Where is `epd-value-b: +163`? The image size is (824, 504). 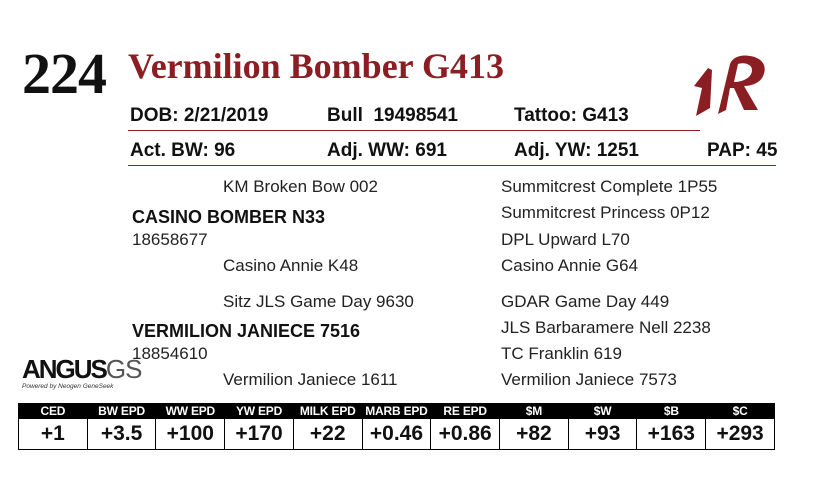 epd-value-b: +163 is located at coordinates (671, 434).